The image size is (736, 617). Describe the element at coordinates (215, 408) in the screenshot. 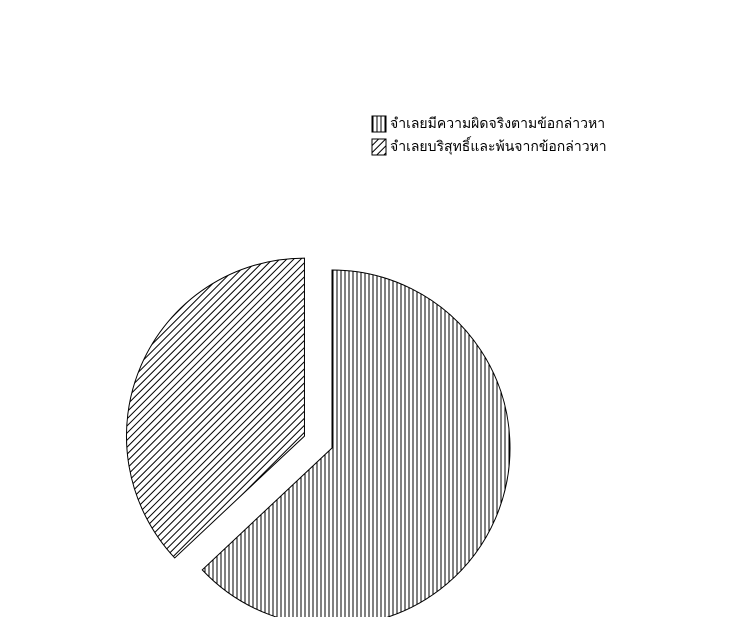

I see `pie-slice` at that location.